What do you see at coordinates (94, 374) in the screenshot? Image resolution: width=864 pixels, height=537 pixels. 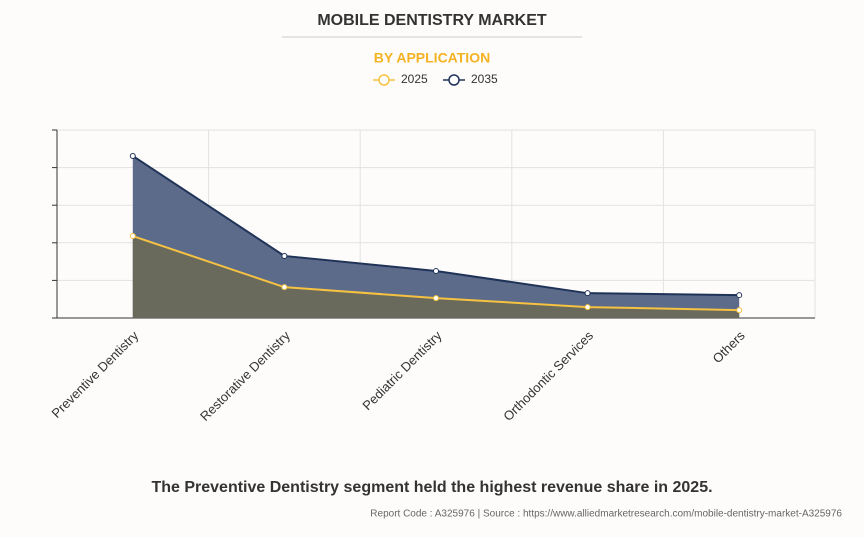 I see `x-tick-label: Preventive Dentistry` at bounding box center [94, 374].